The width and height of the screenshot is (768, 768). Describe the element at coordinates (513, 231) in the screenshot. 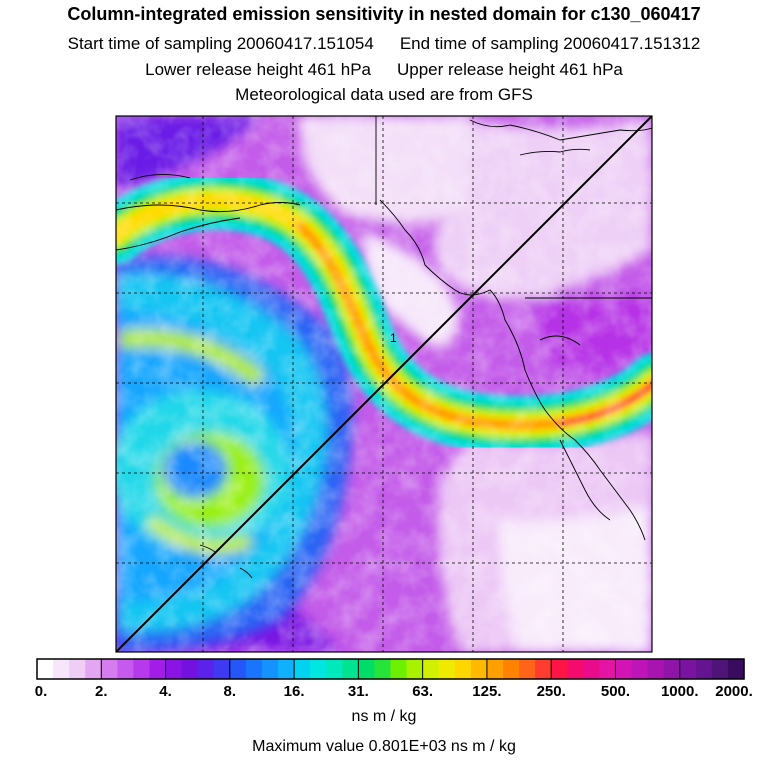

I see `political-borders` at that location.